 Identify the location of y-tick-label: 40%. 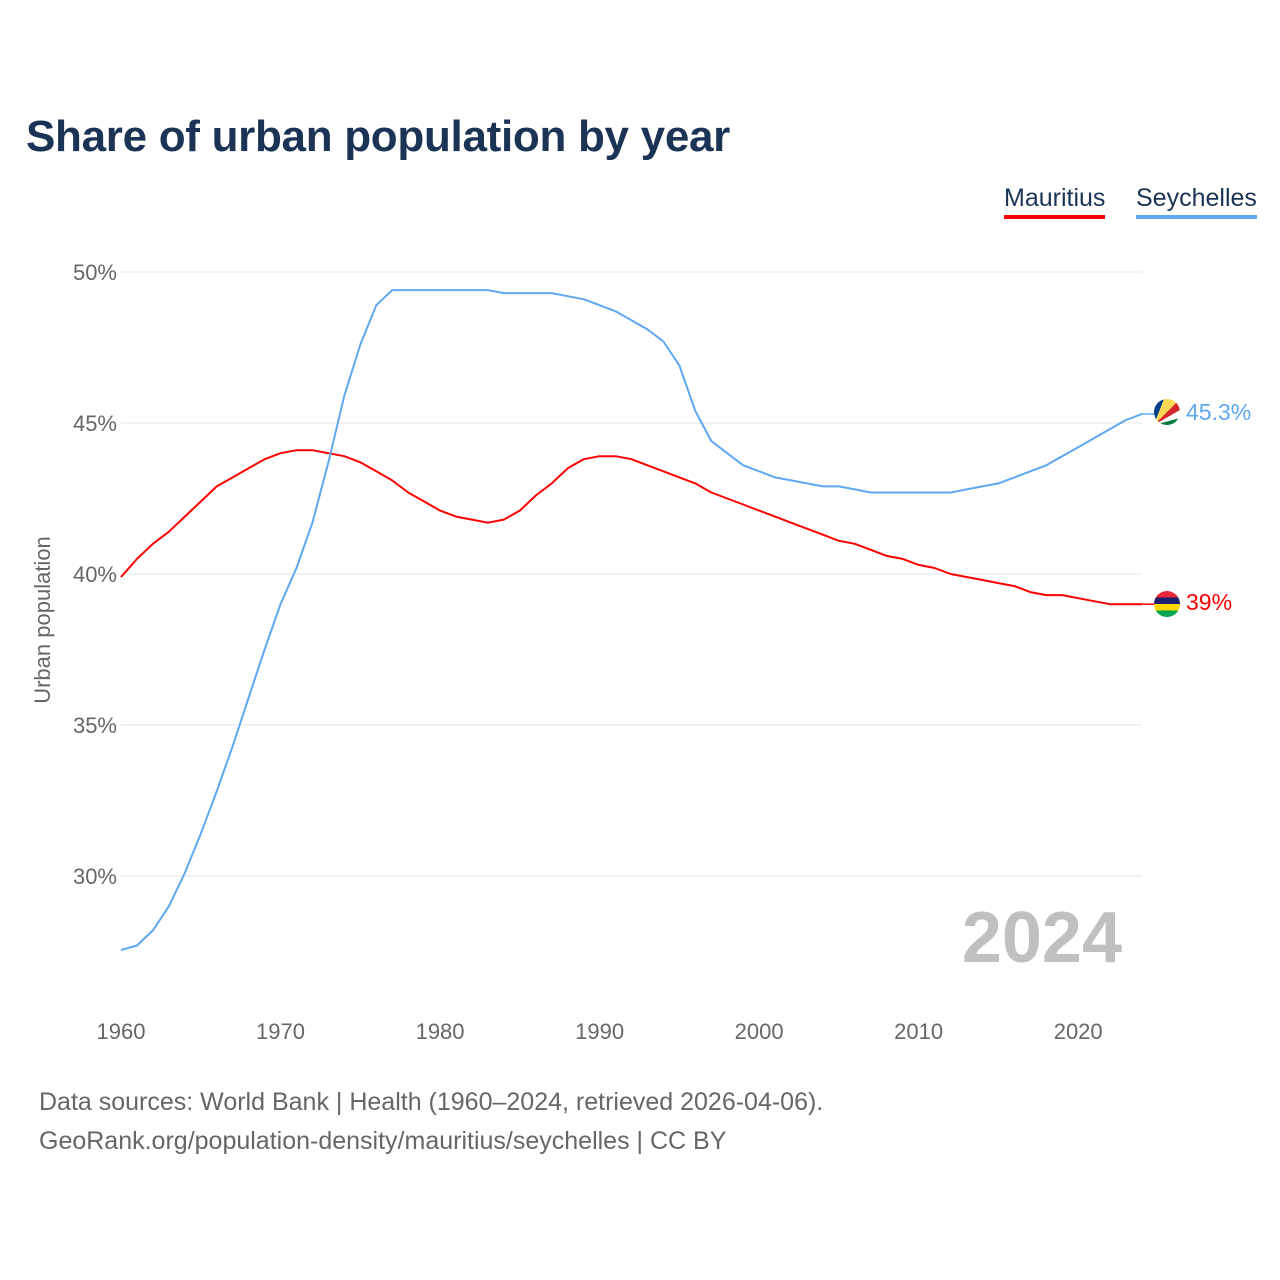
(95, 574).